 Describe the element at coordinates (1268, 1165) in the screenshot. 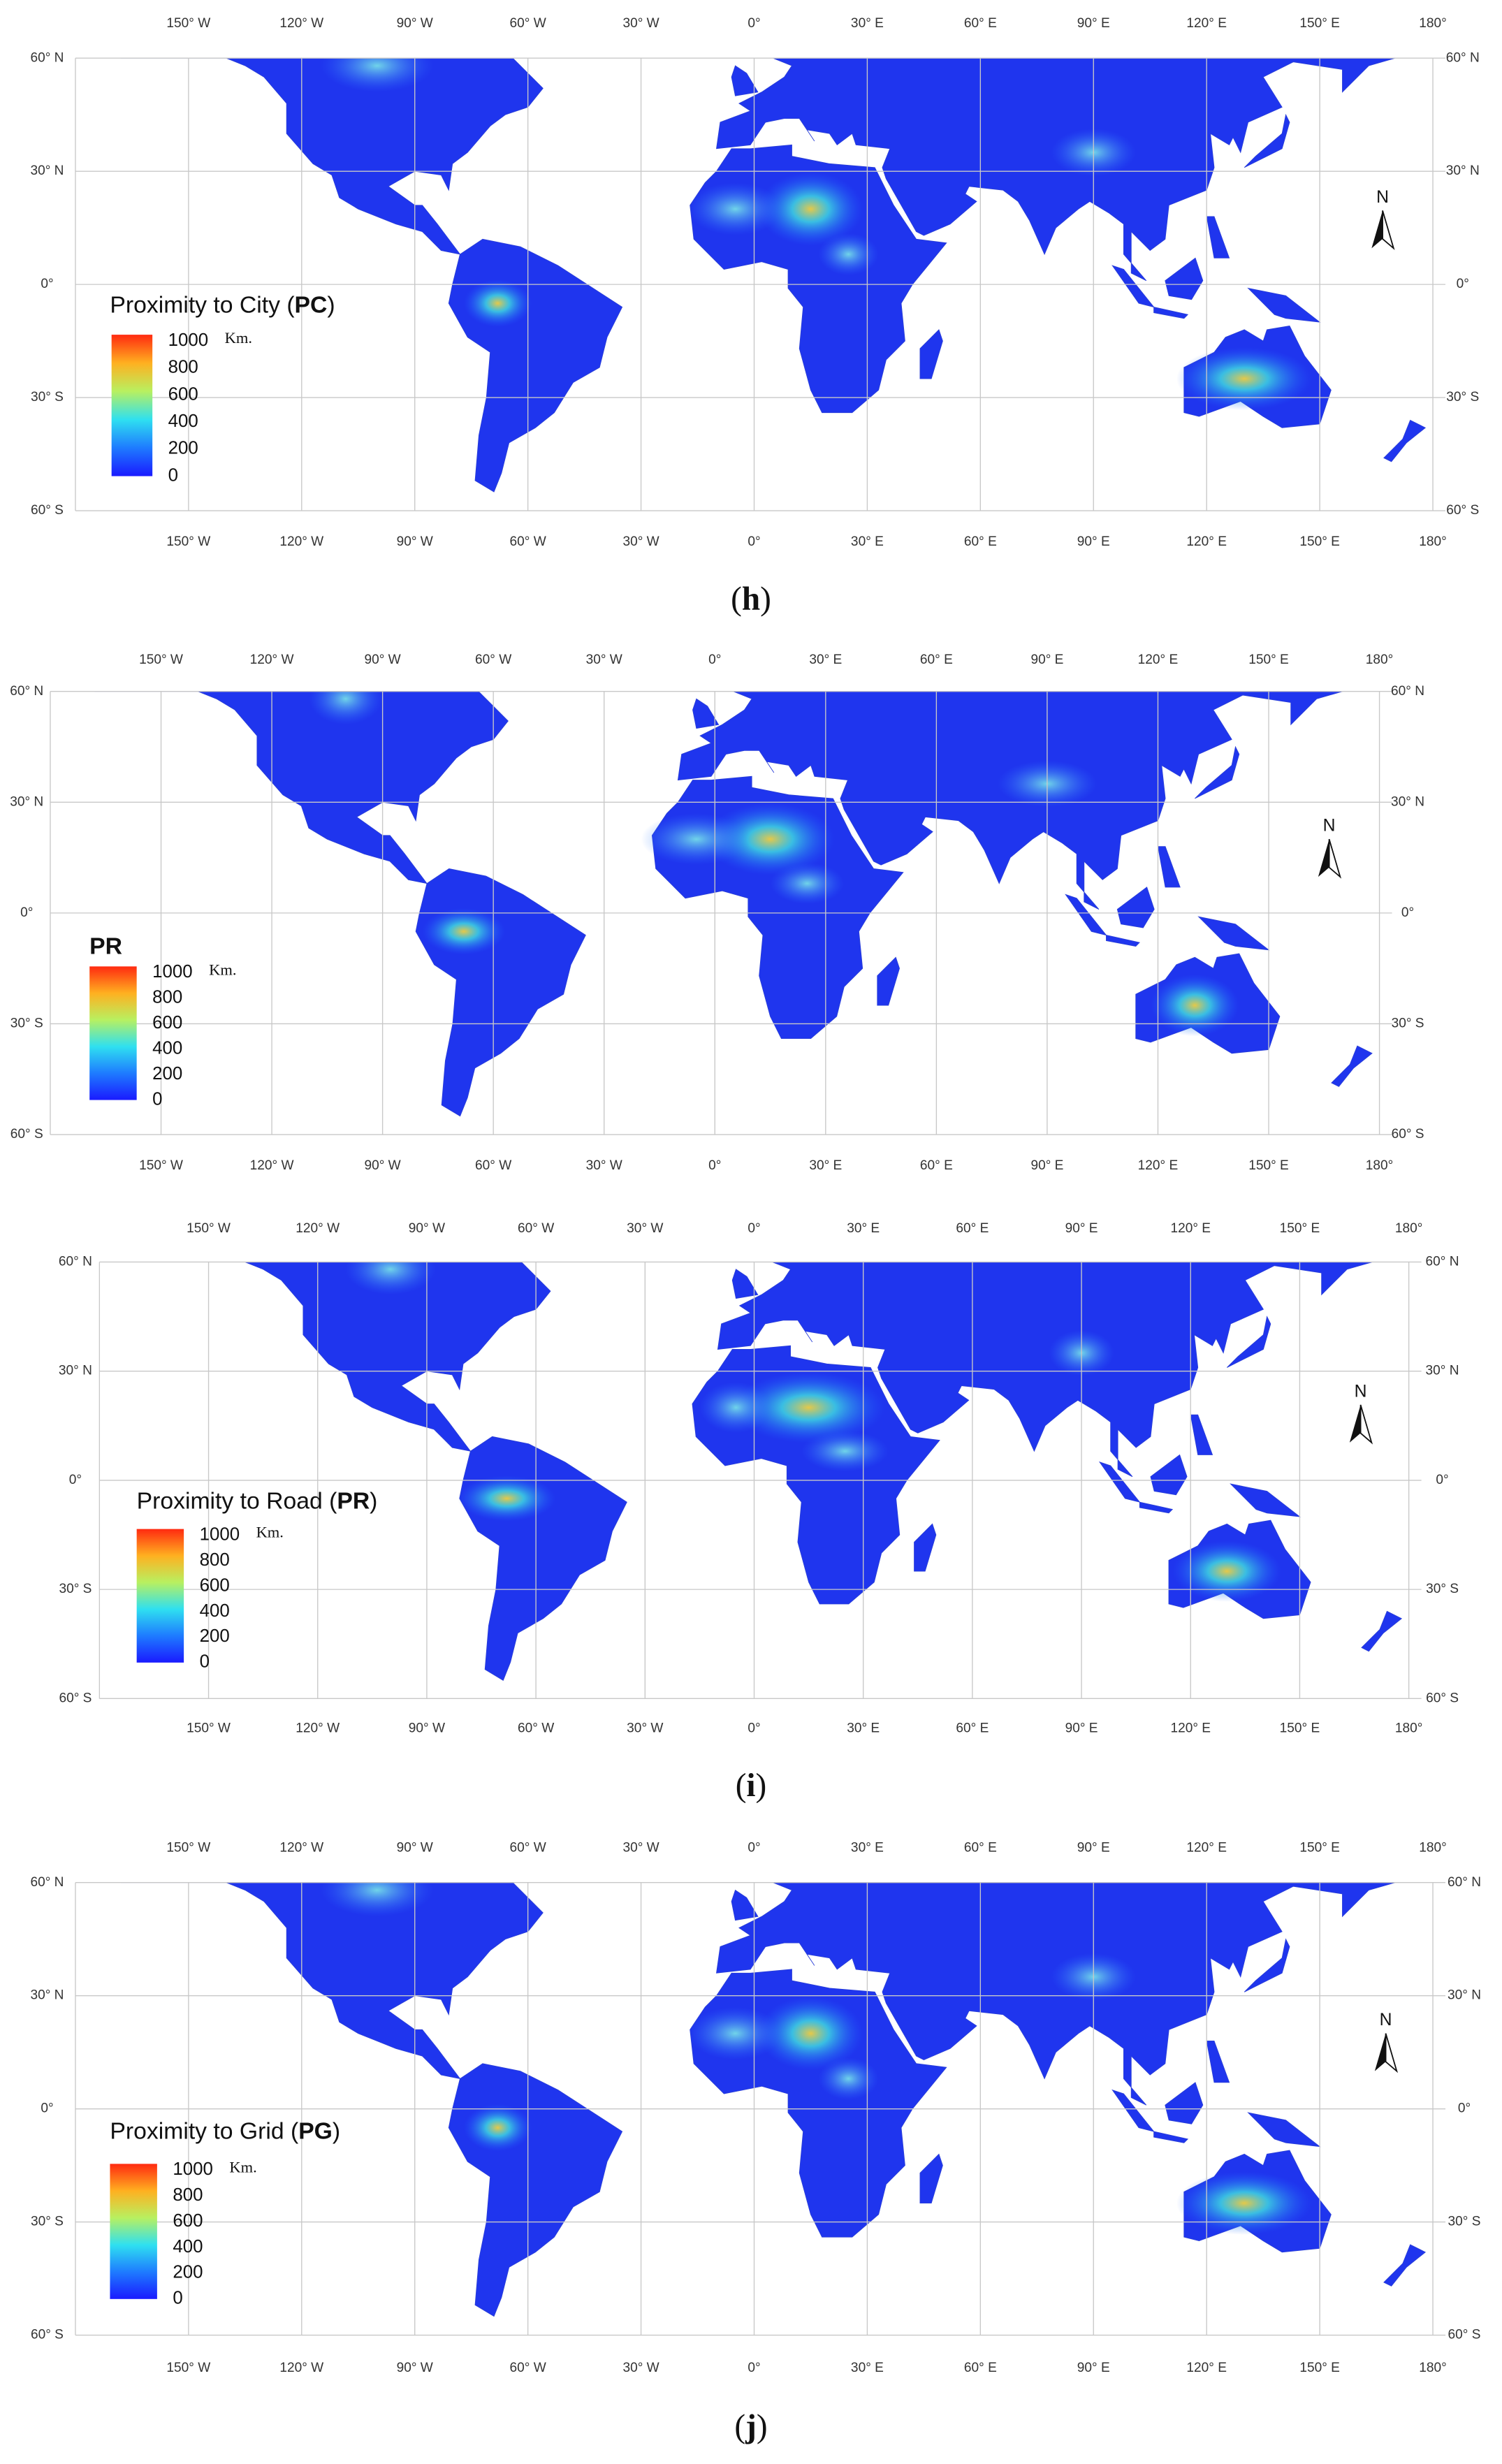

I see `longitude-label: 150° E` at that location.